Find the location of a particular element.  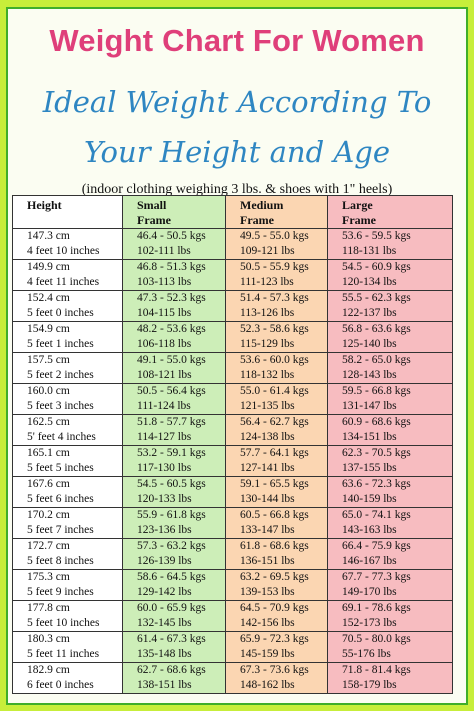

small-frame-cell-line1: 49.1 - 55.0 kgs is located at coordinates (171, 360).